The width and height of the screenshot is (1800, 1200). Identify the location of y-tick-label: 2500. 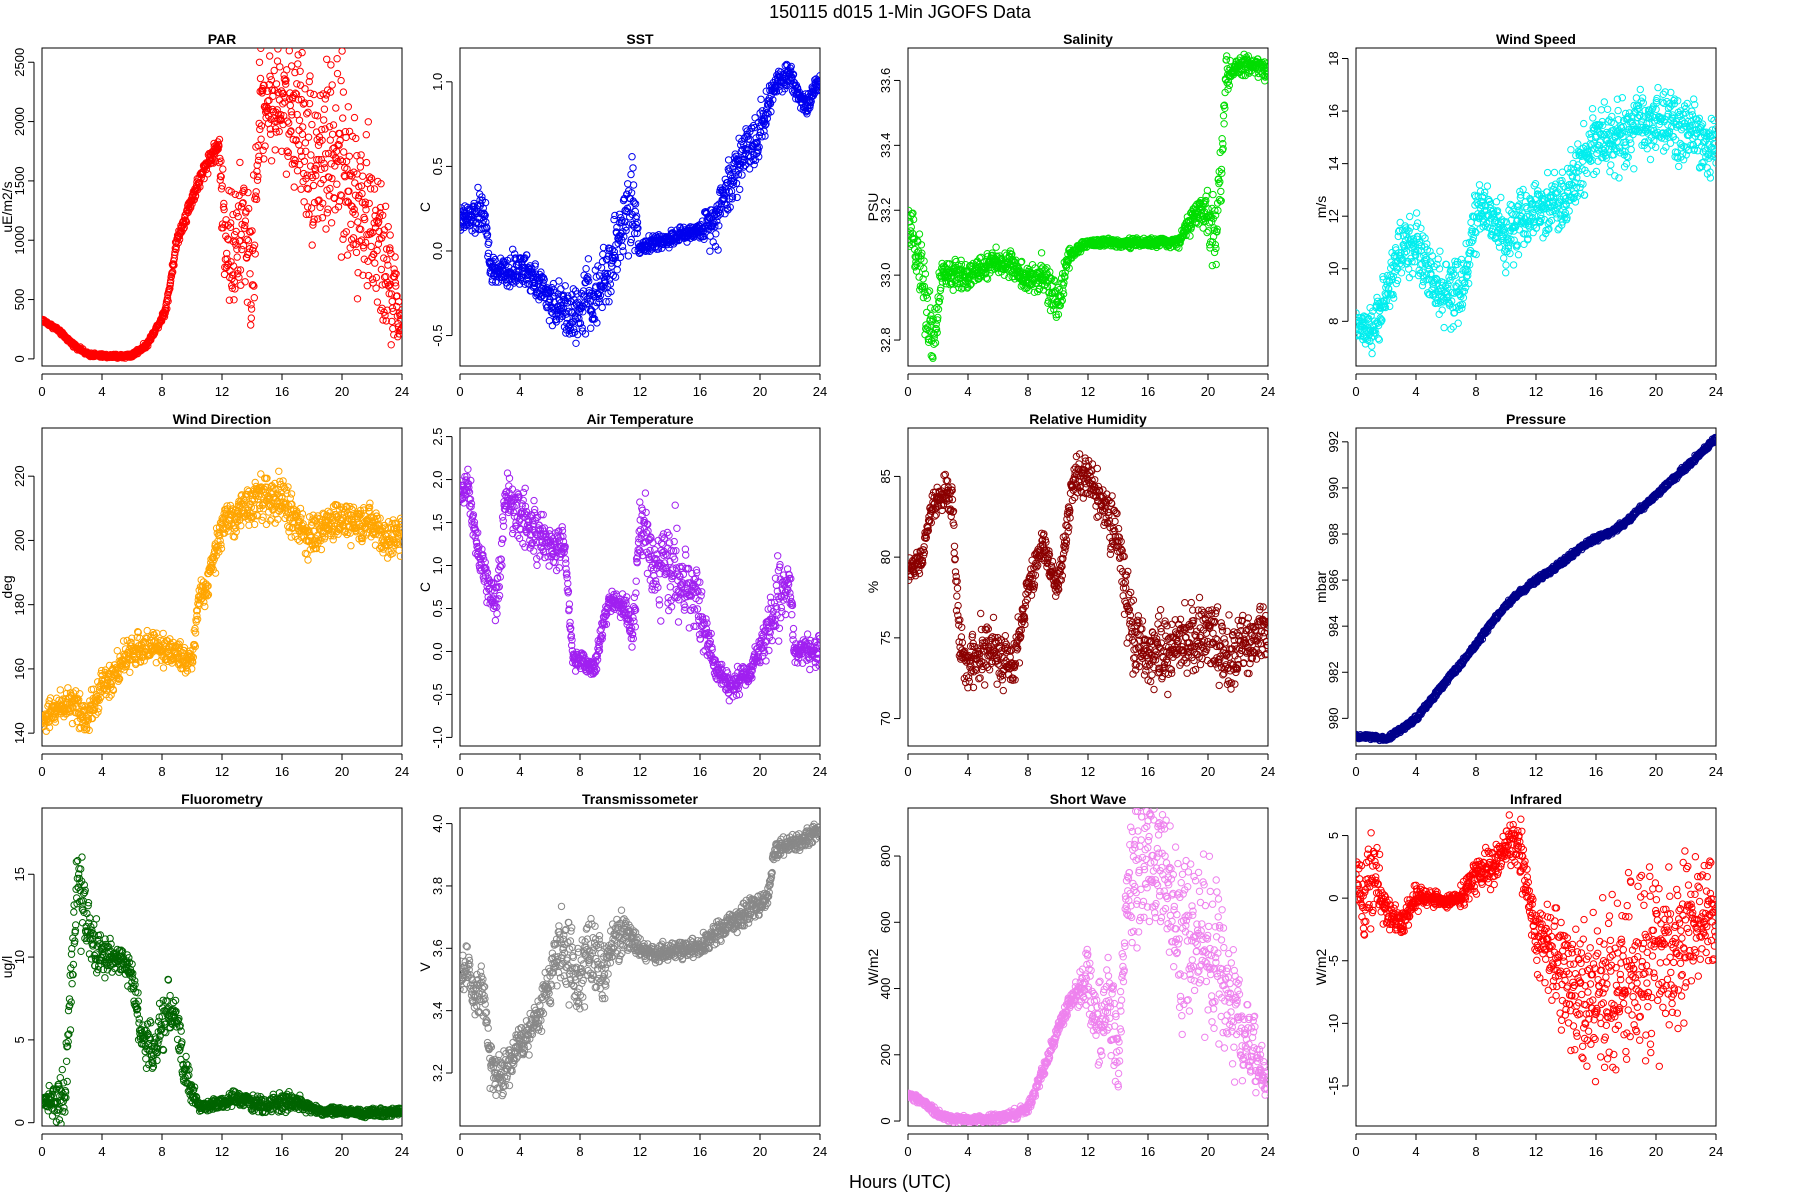
(19, 62).